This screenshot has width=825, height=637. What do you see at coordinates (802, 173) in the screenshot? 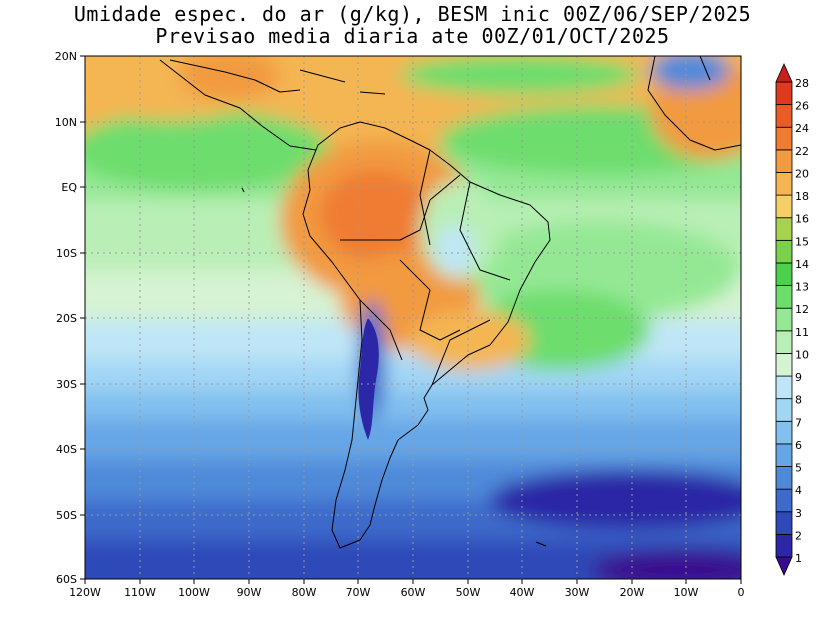
I see `colorbar-label: 20` at bounding box center [802, 173].